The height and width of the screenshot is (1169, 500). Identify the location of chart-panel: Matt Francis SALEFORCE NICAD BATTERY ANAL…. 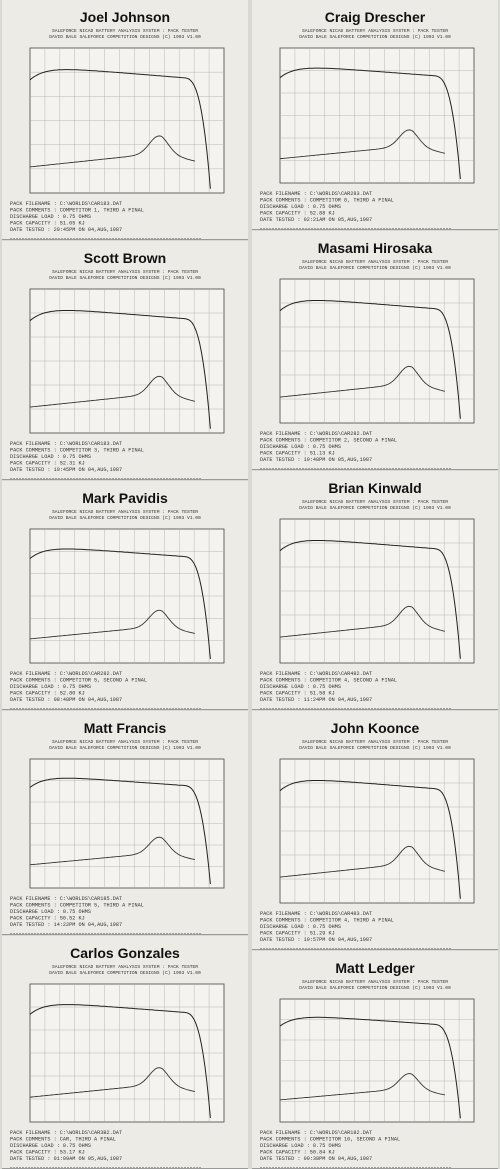
(125, 823).